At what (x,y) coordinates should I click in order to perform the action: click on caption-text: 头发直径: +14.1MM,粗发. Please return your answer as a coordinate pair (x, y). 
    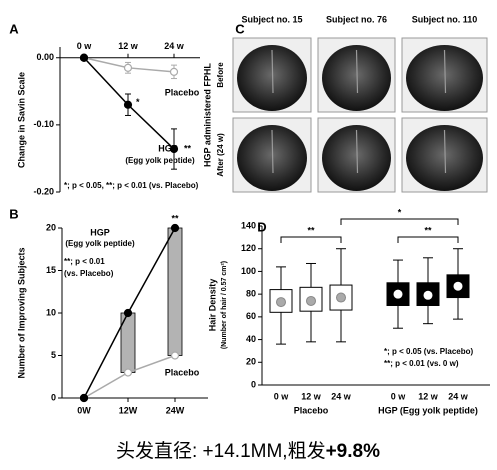
    Looking at the image, I should click on (221, 451).